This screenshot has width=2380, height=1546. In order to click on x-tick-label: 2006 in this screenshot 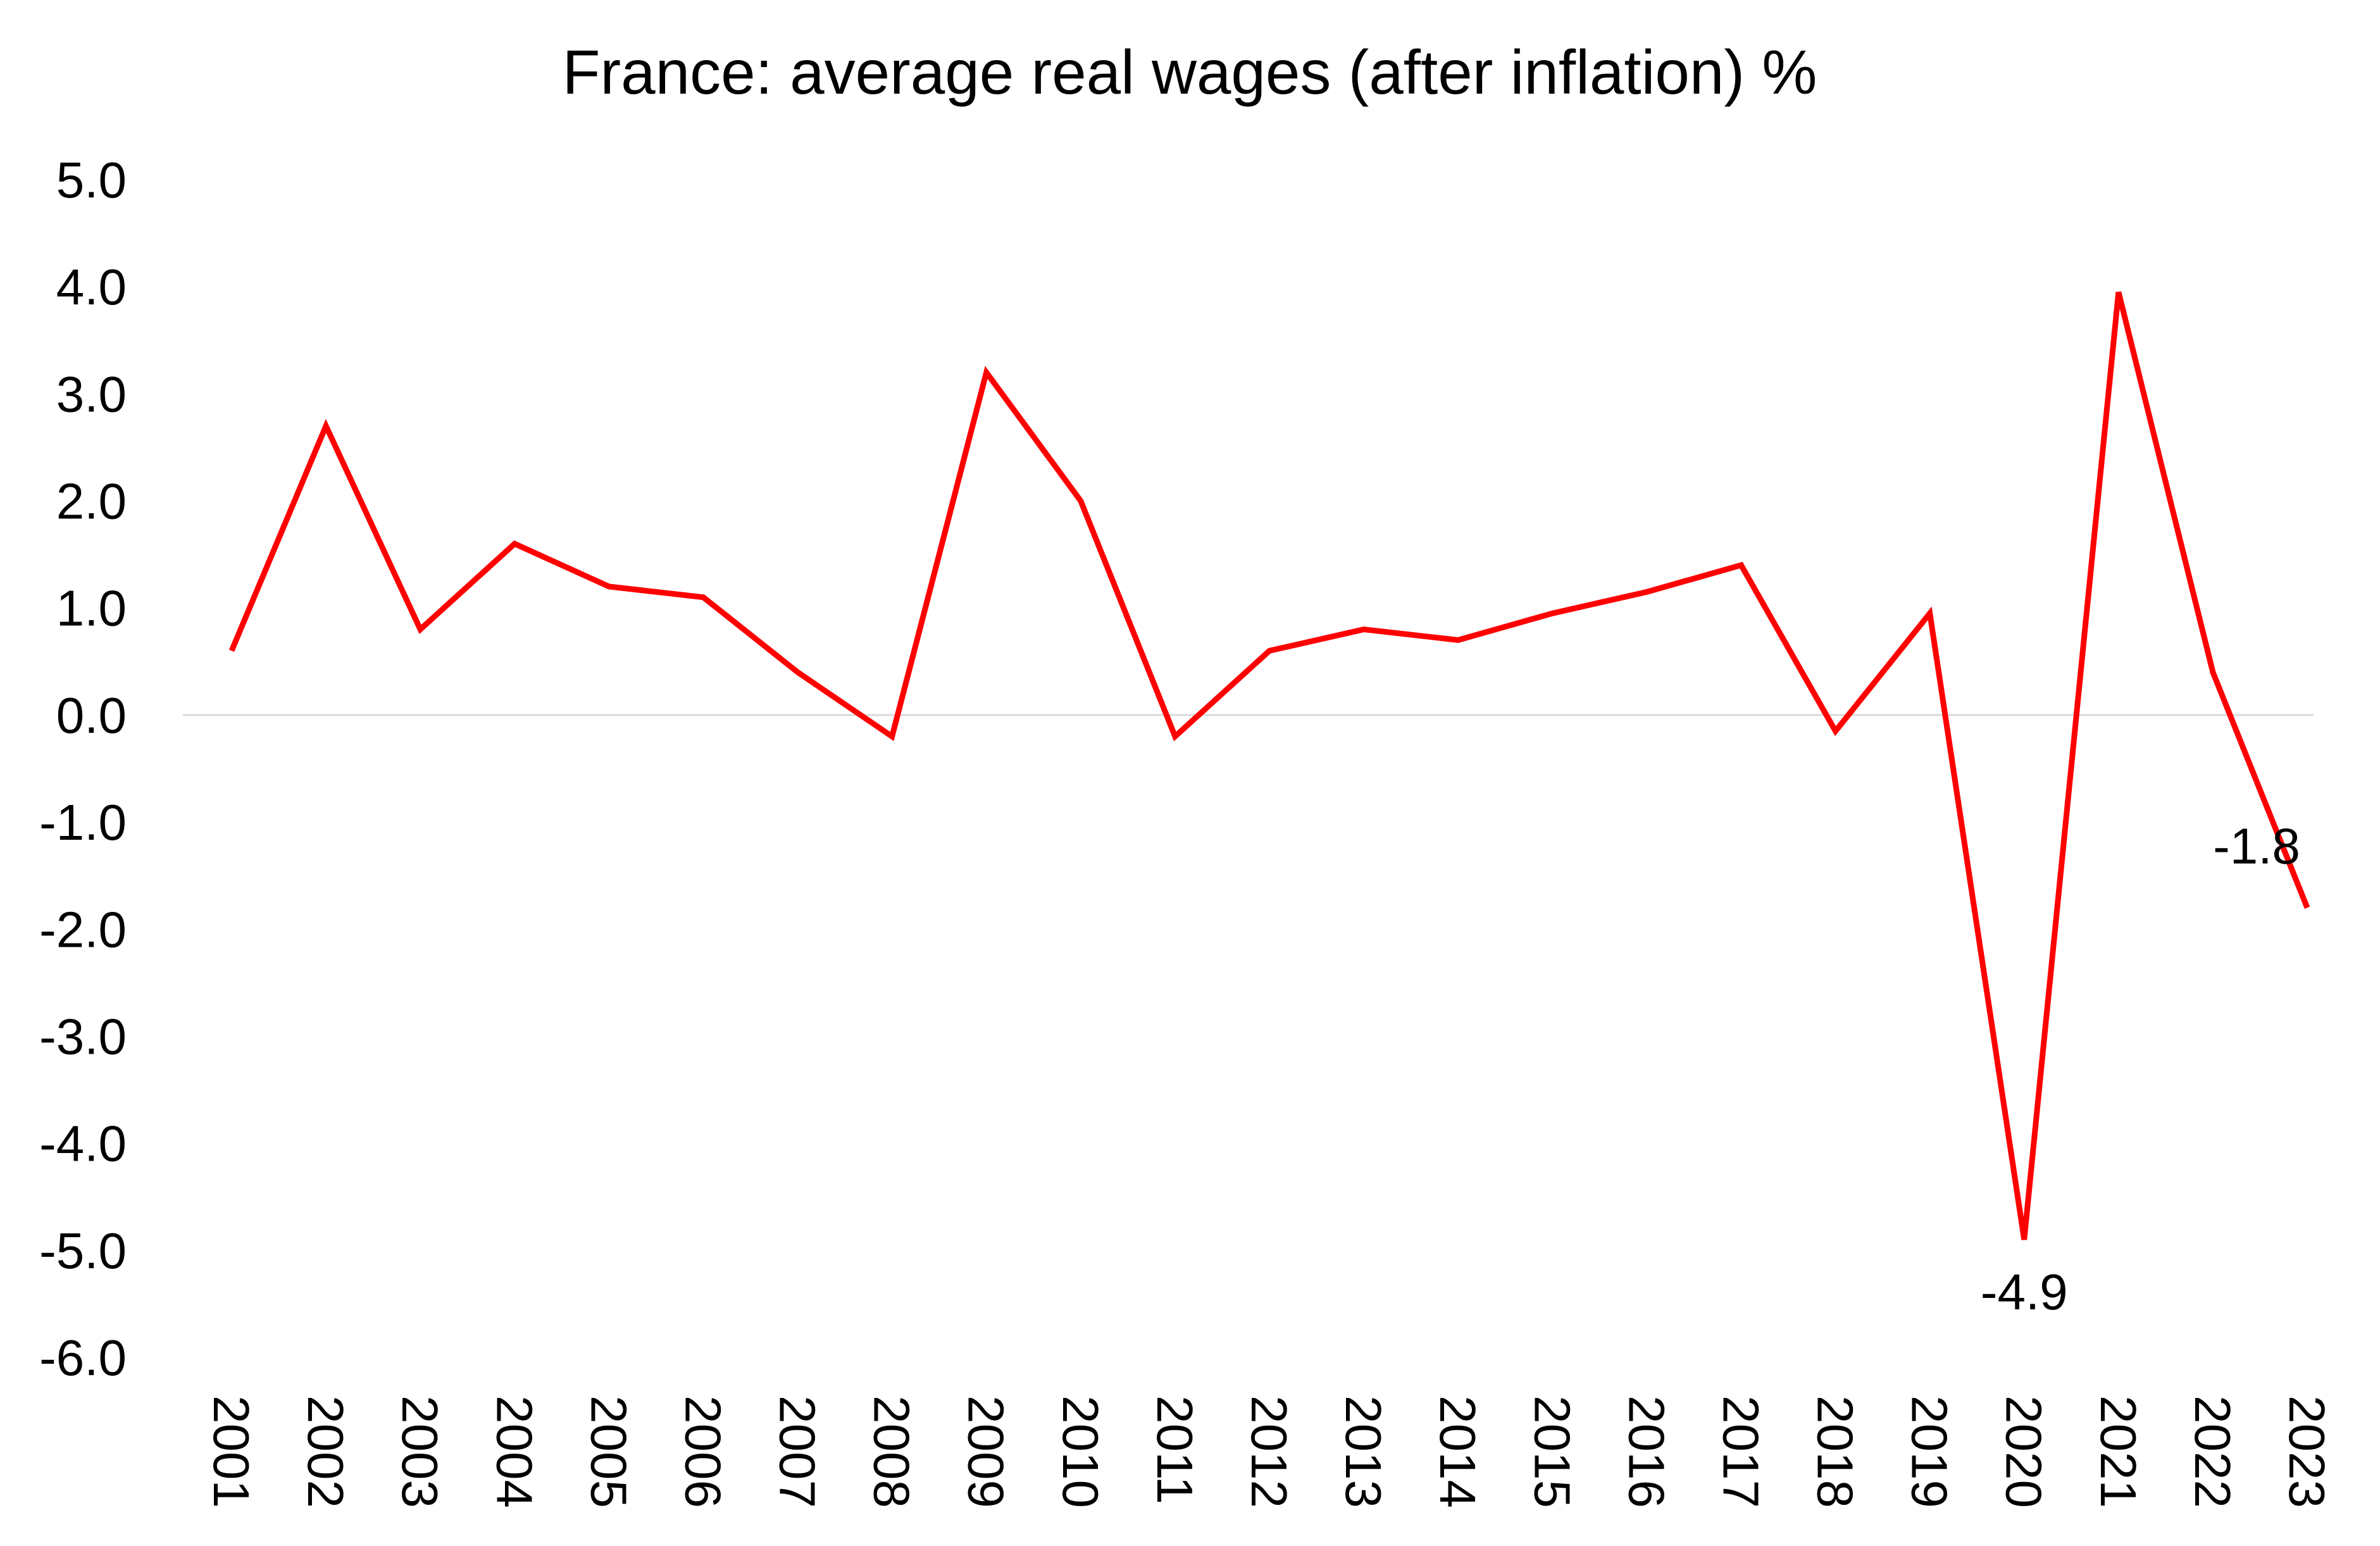, I will do `click(703, 1451)`.